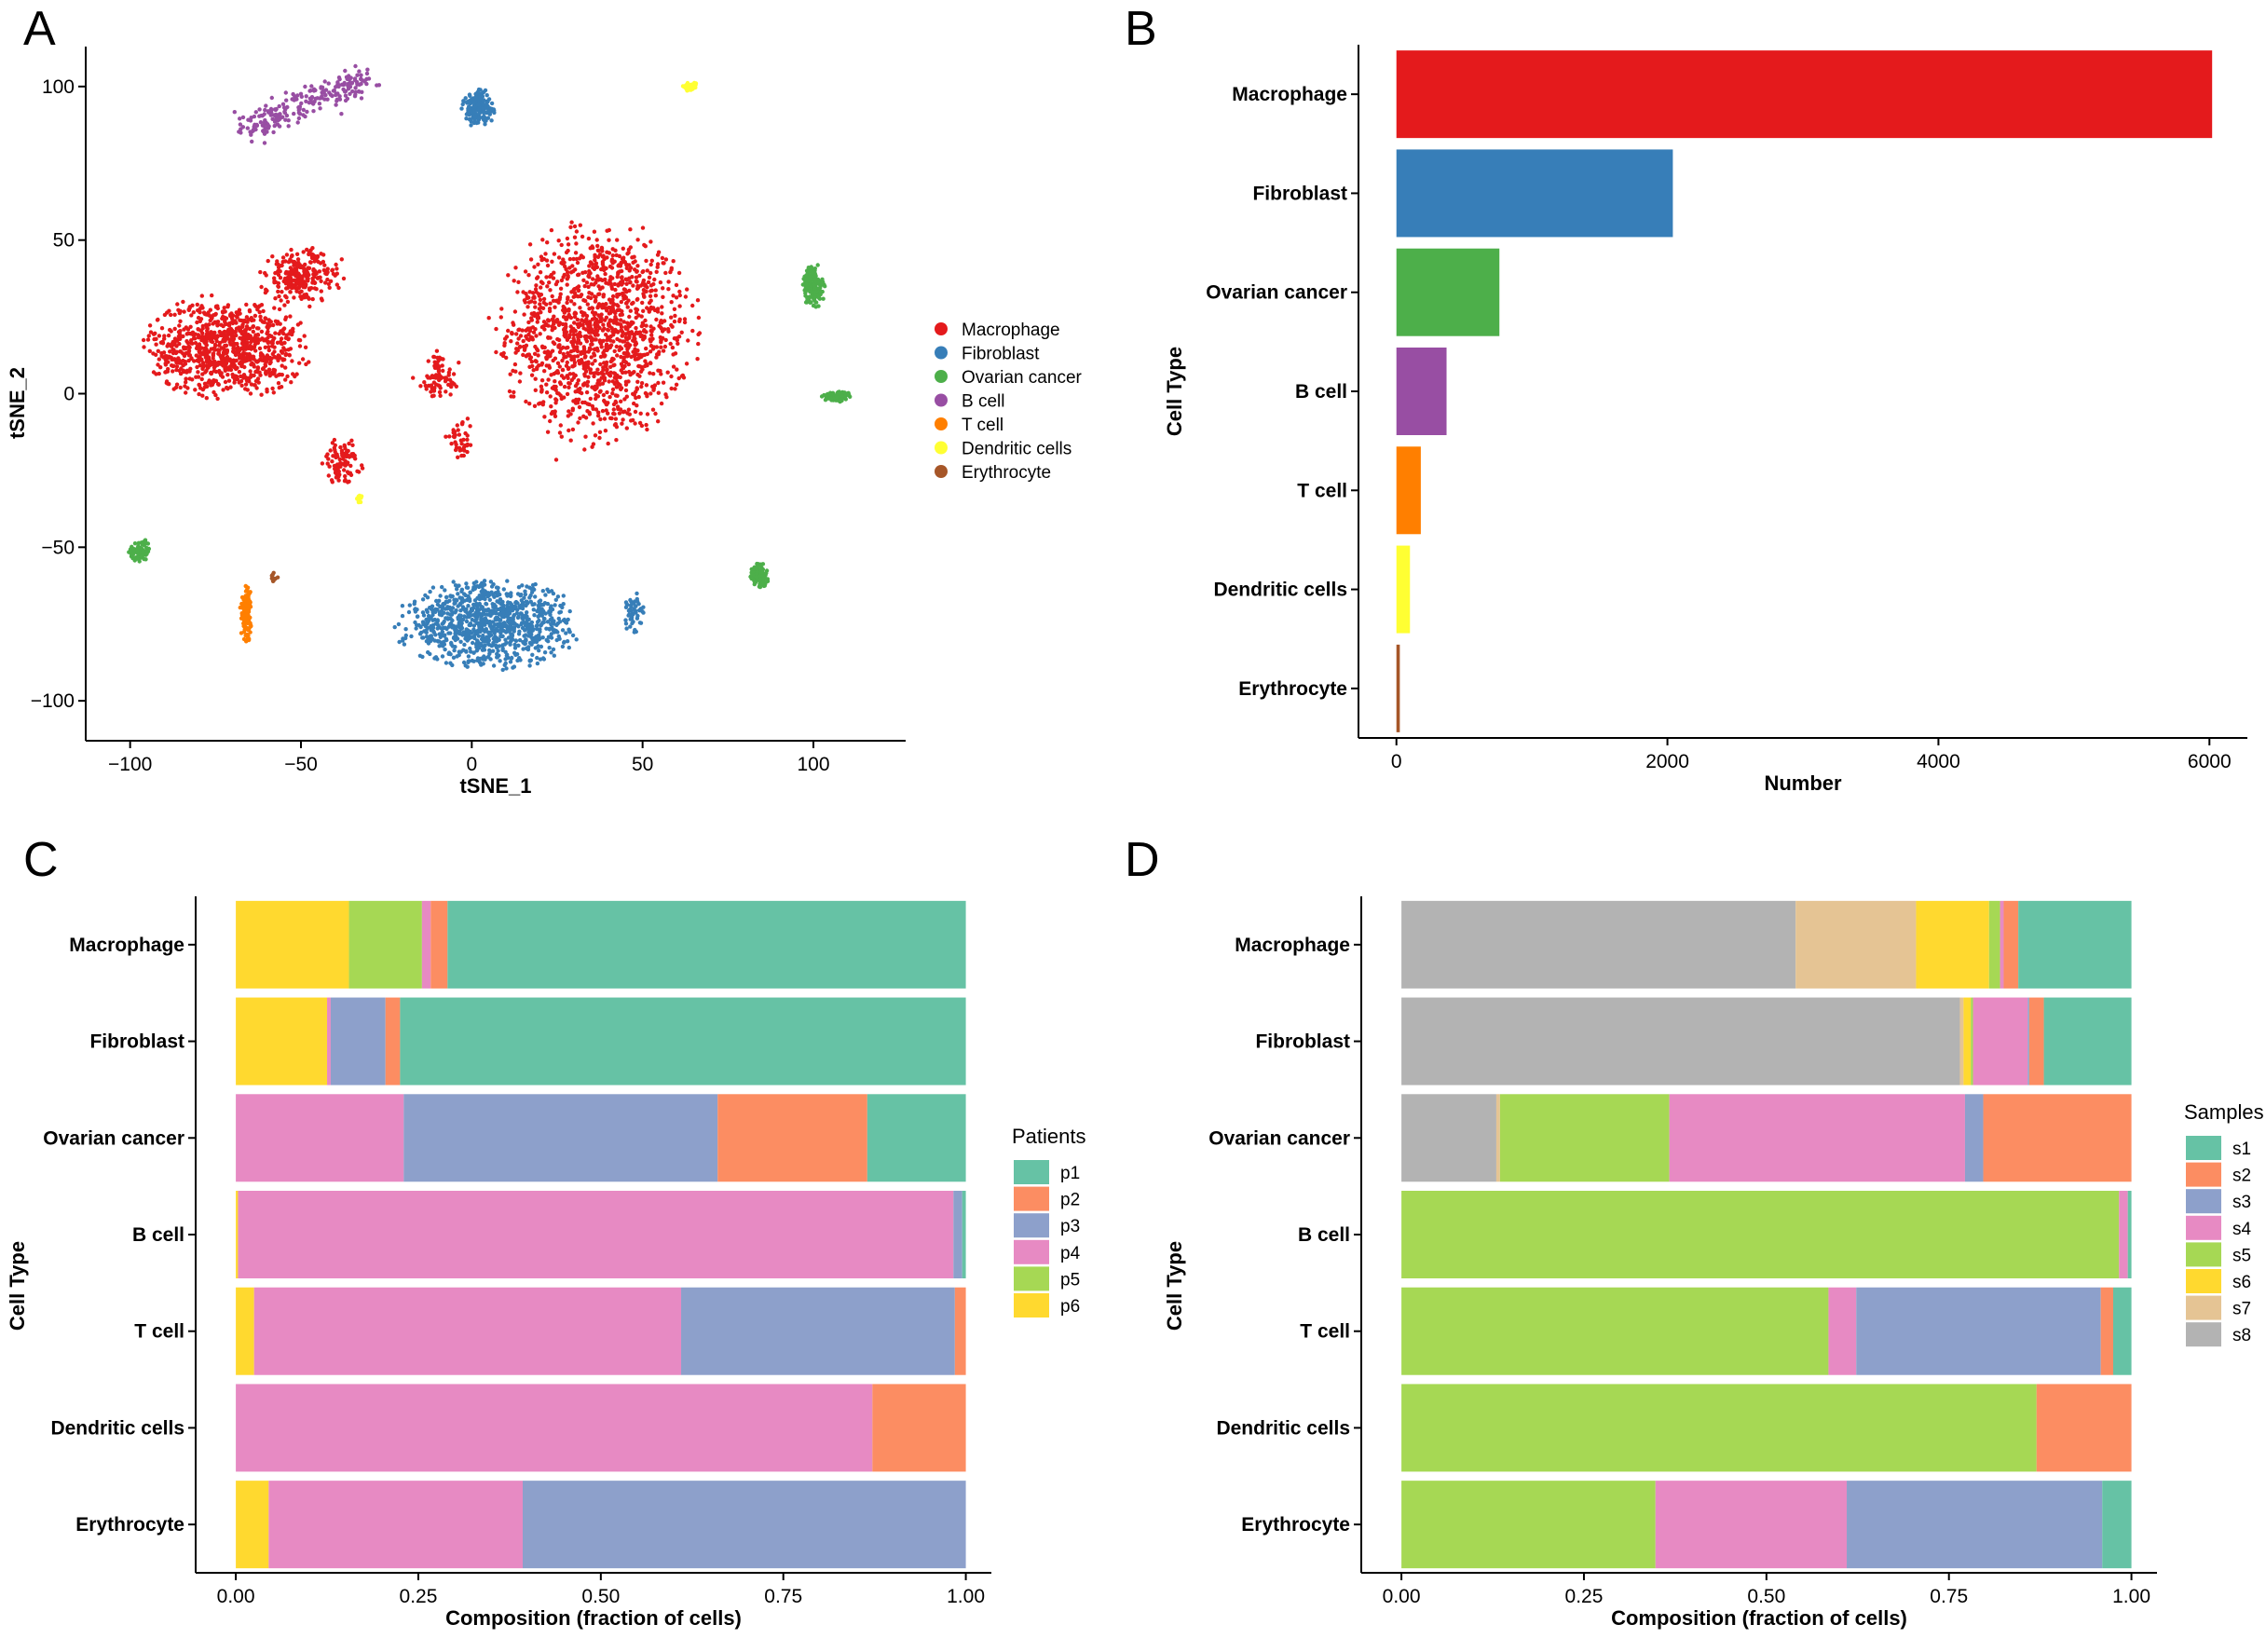  Describe the element at coordinates (1766, 1041) in the screenshot. I see `panel-d-stack-fibroblast` at that location.